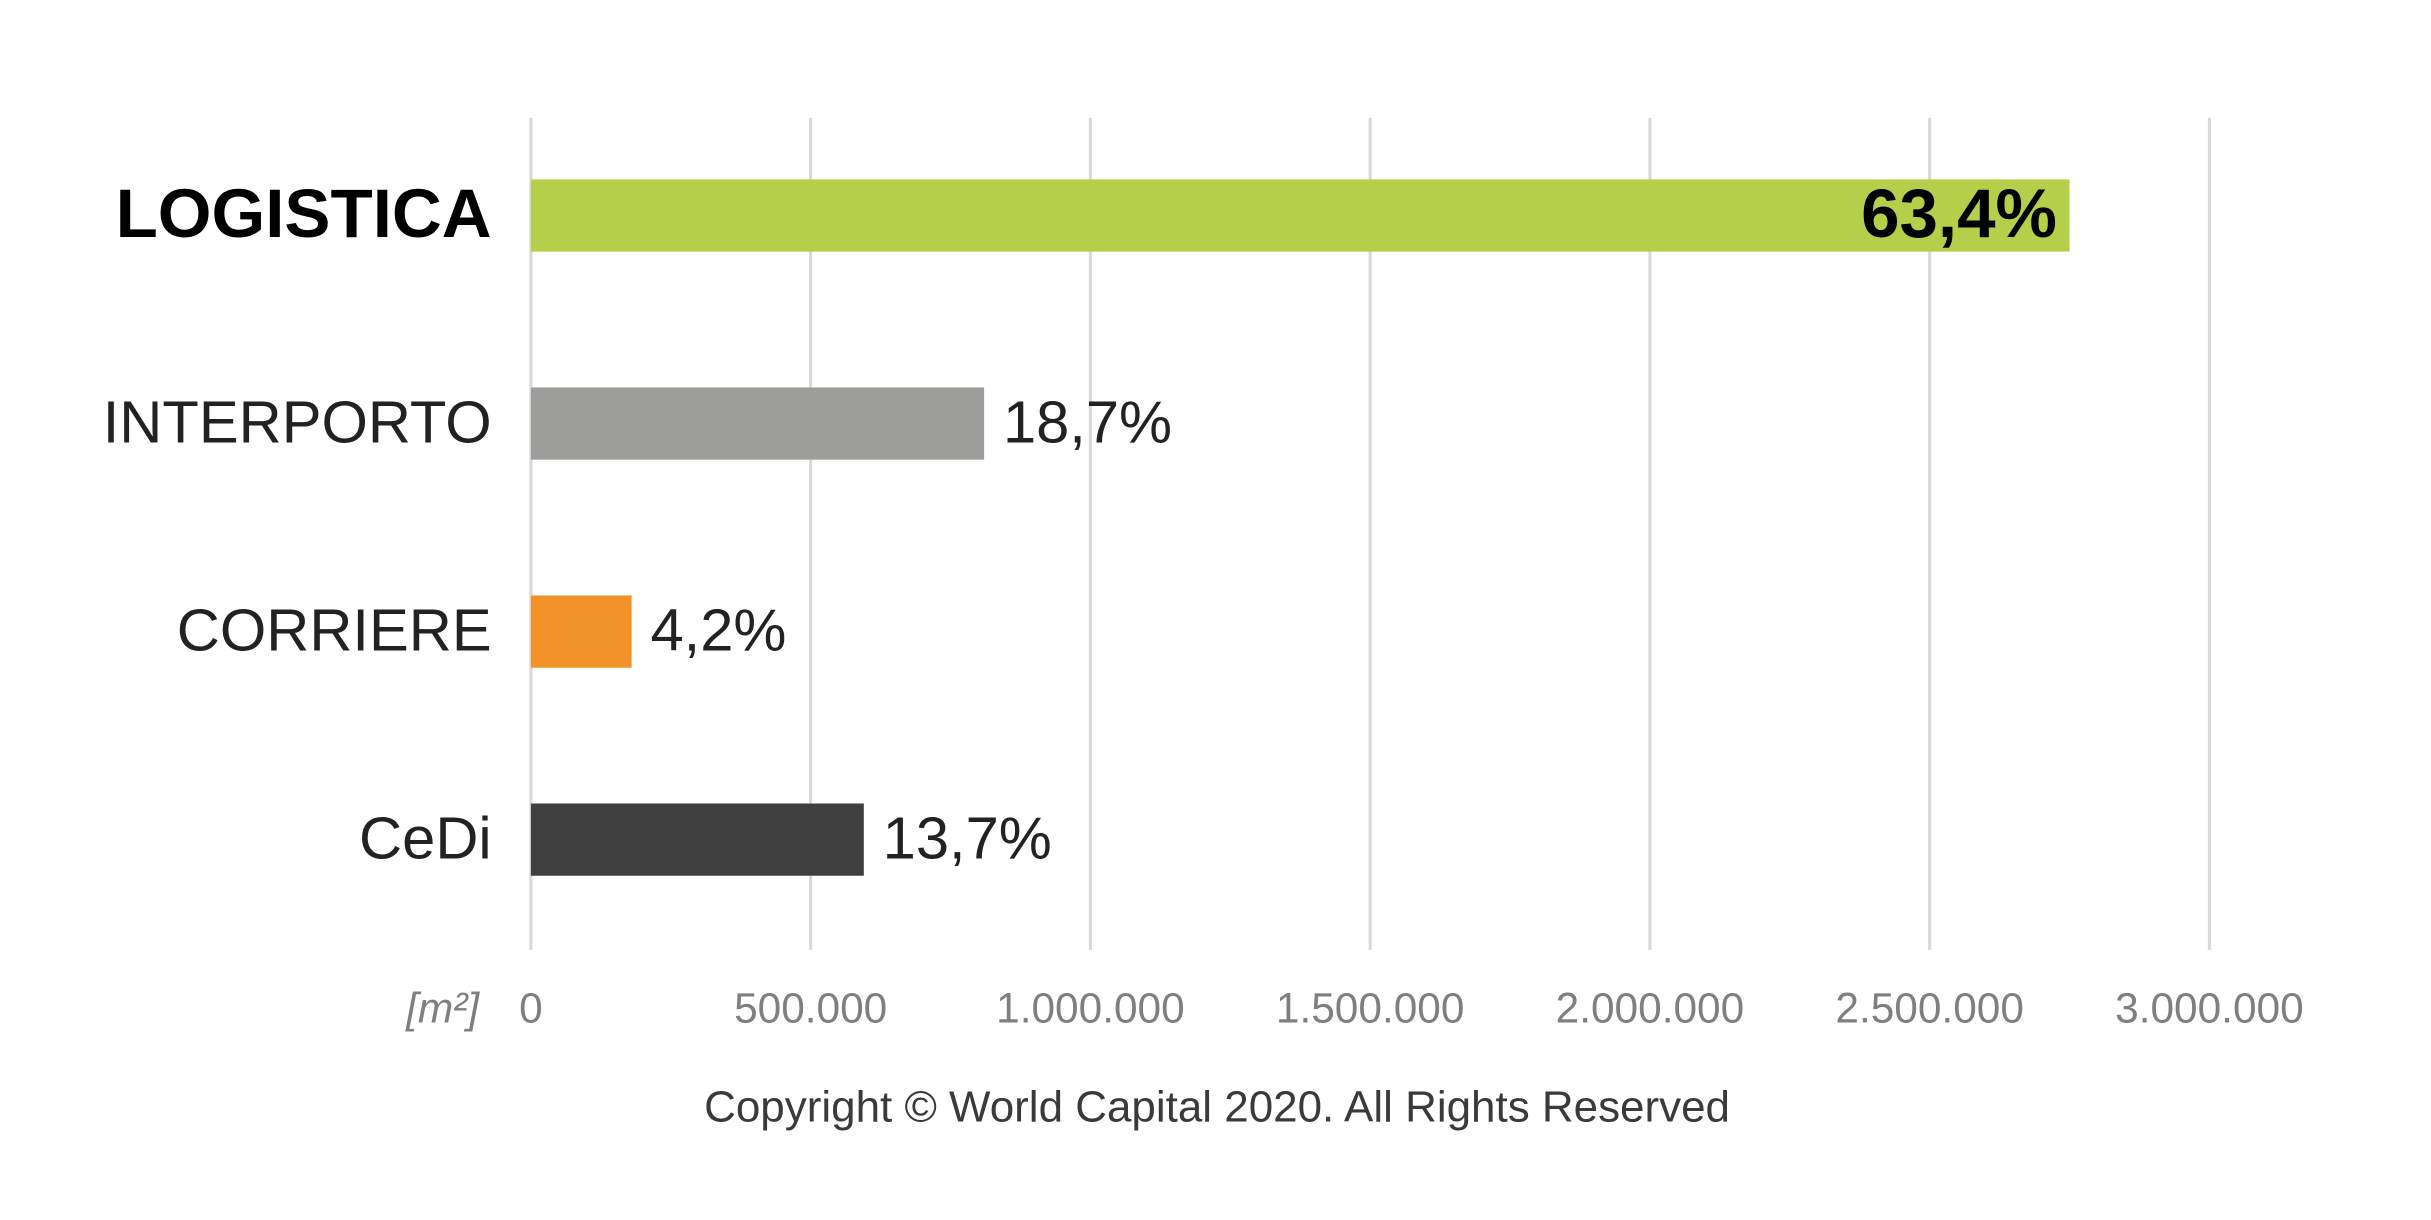  Describe the element at coordinates (1370, 1007) in the screenshot. I see `x-tick-label: 1.500.000` at that location.